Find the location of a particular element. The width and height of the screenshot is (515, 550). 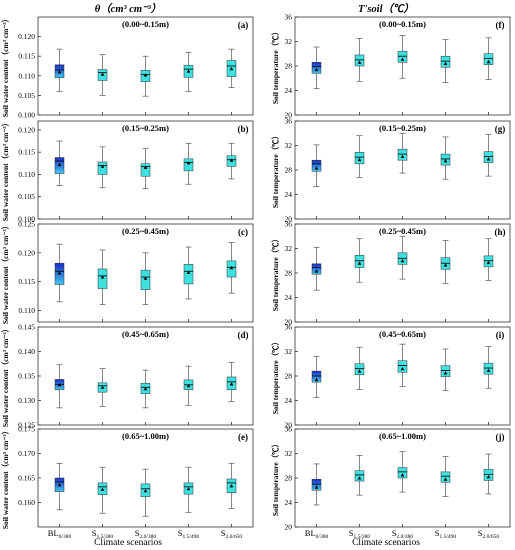

y-tick-label: 0.100 is located at coordinates (26, 115).